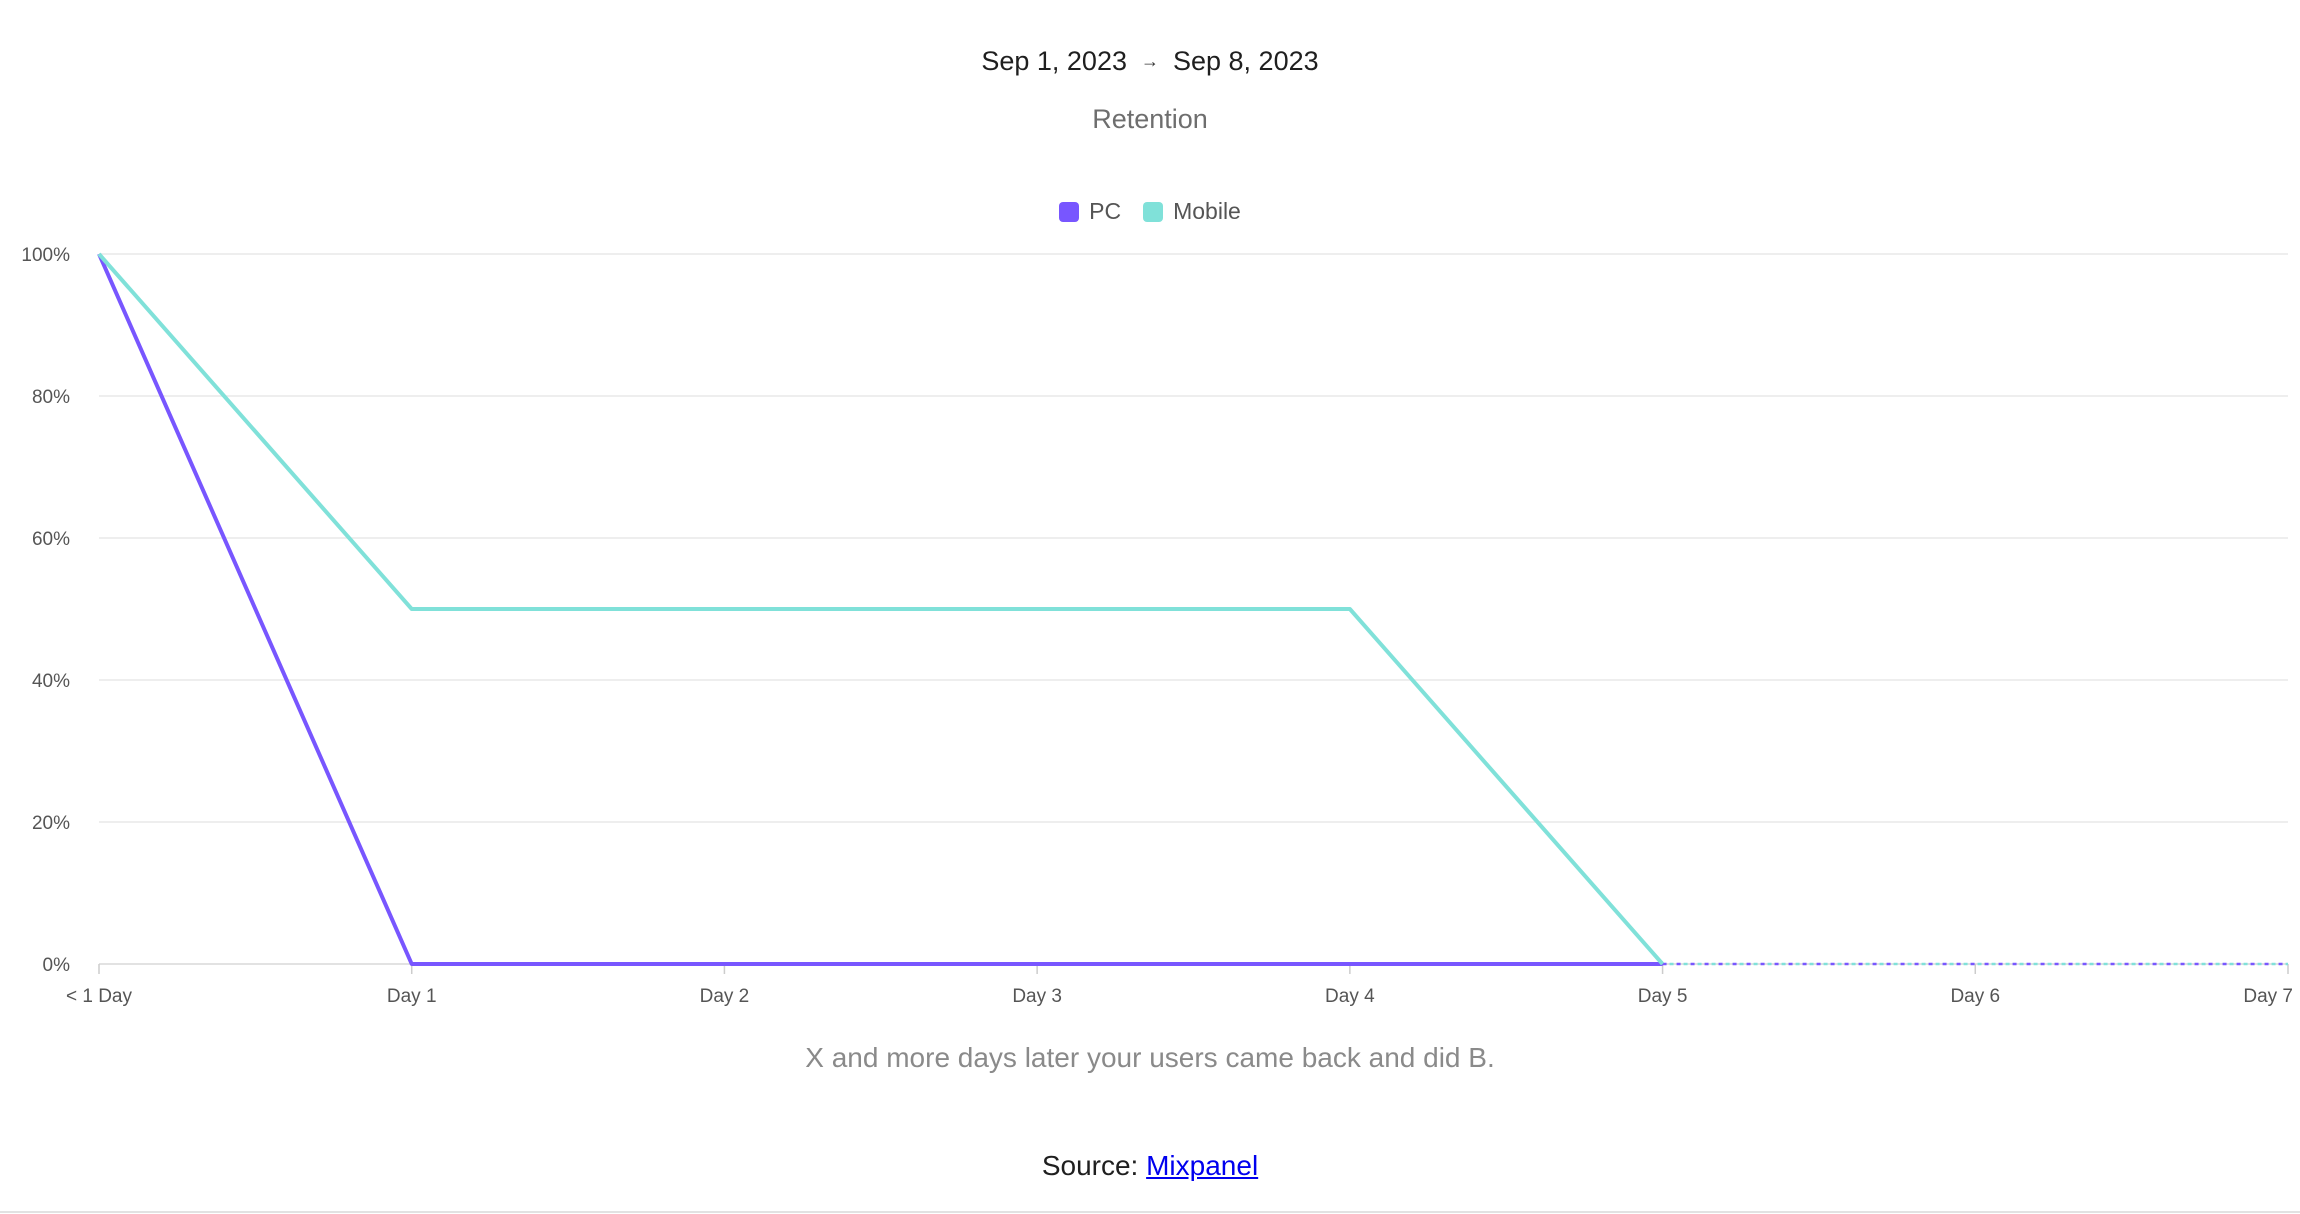  I want to click on date-range: Sep 1, 2023 → Sep 8, 2023, so click(1150, 61).